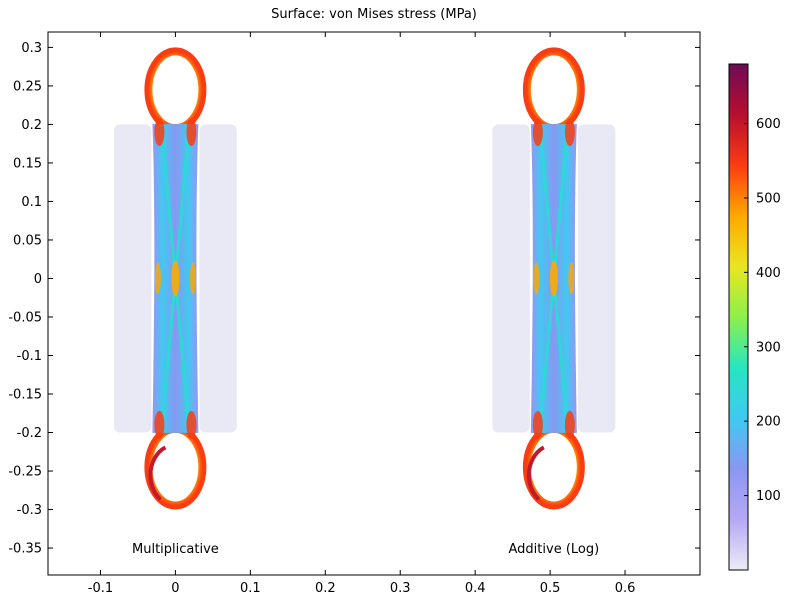 This screenshot has width=788, height=600. What do you see at coordinates (768, 422) in the screenshot?
I see `colorbar-tick-label: 200` at bounding box center [768, 422].